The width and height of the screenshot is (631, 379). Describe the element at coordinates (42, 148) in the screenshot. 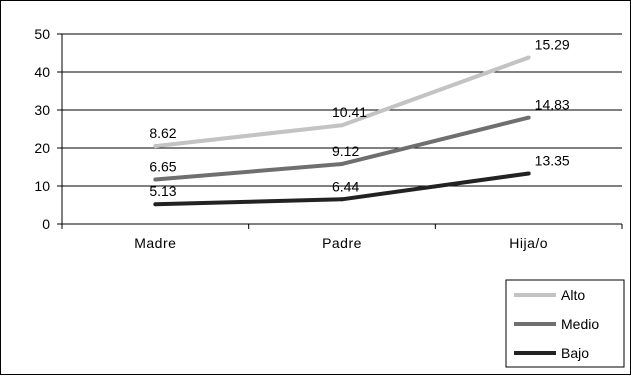

I see `y-tick-label: 20` at that location.